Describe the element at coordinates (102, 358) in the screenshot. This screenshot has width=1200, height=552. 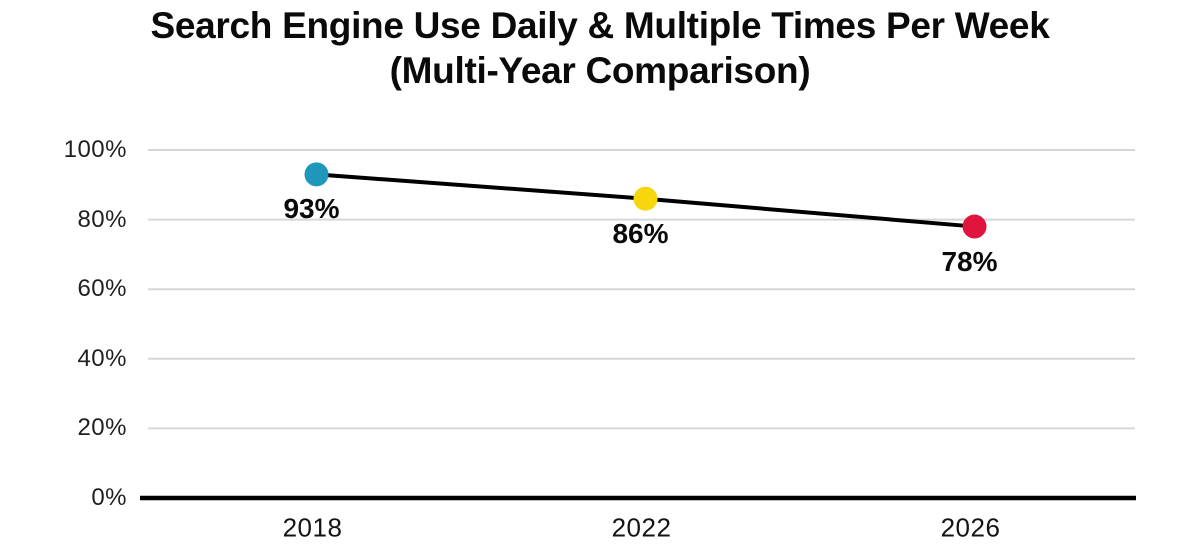
I see `y-tick-label-40: 40%` at that location.